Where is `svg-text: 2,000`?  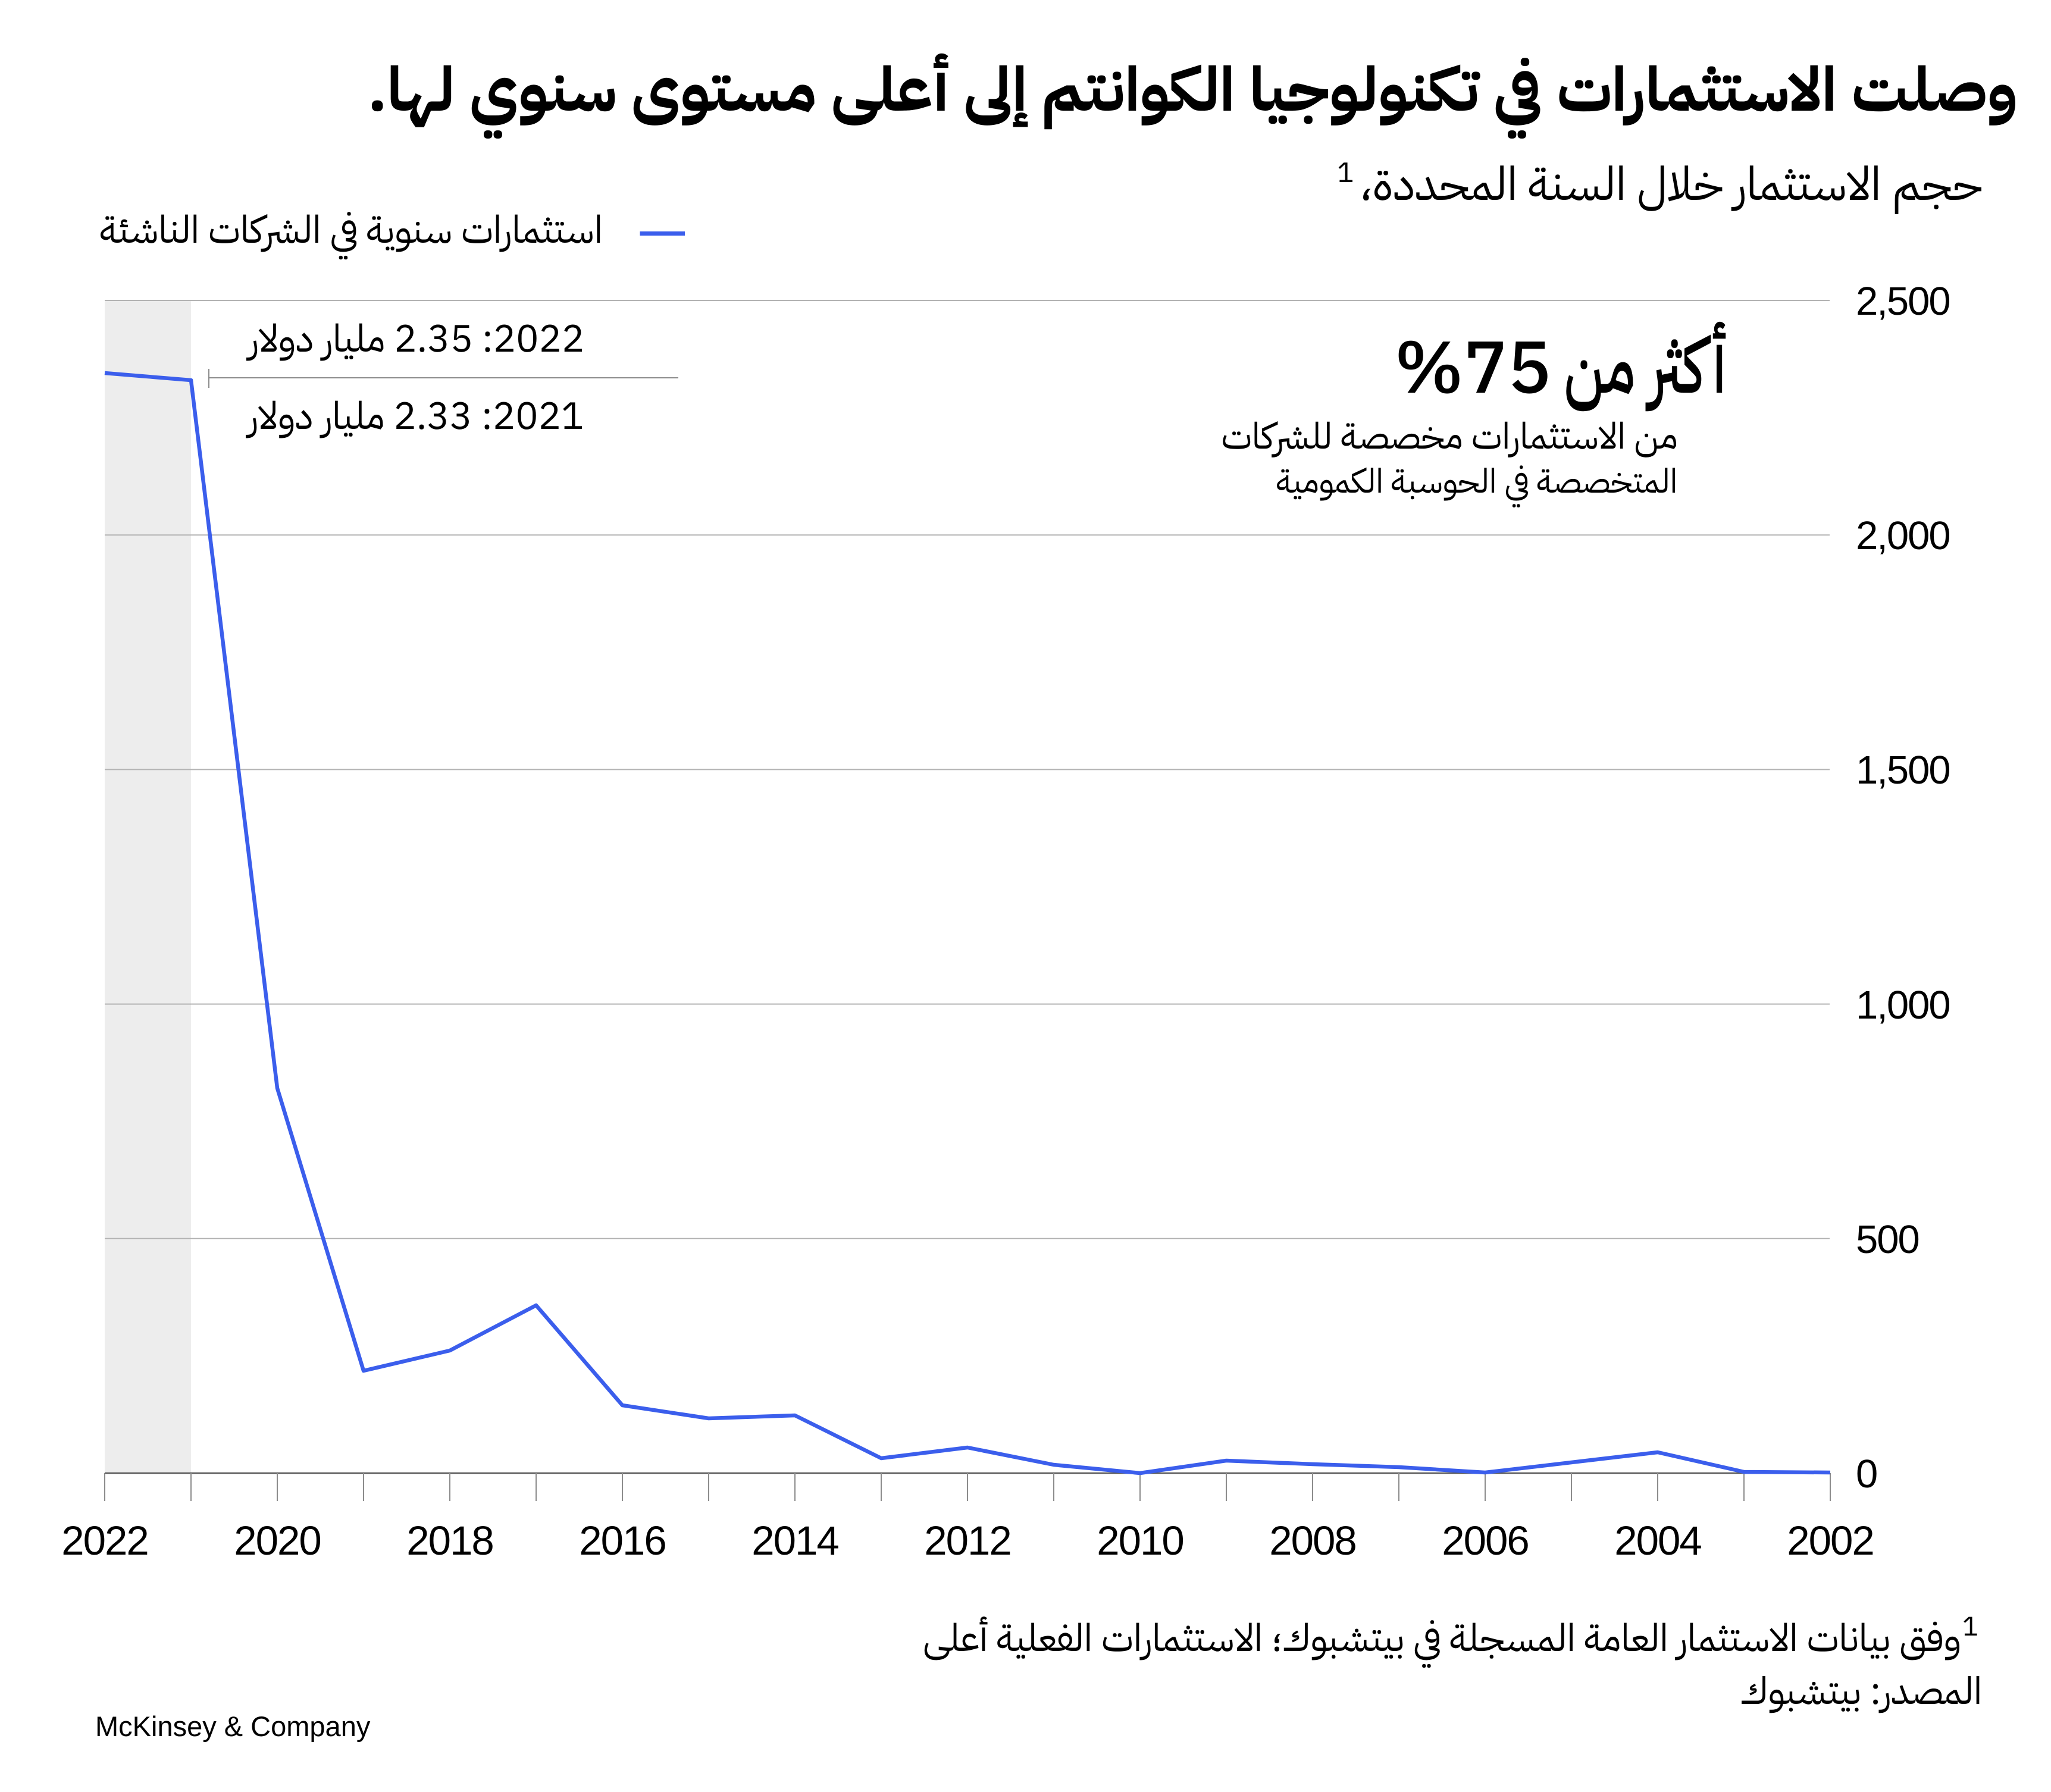
svg-text: 2,000 is located at coordinates (1903, 535).